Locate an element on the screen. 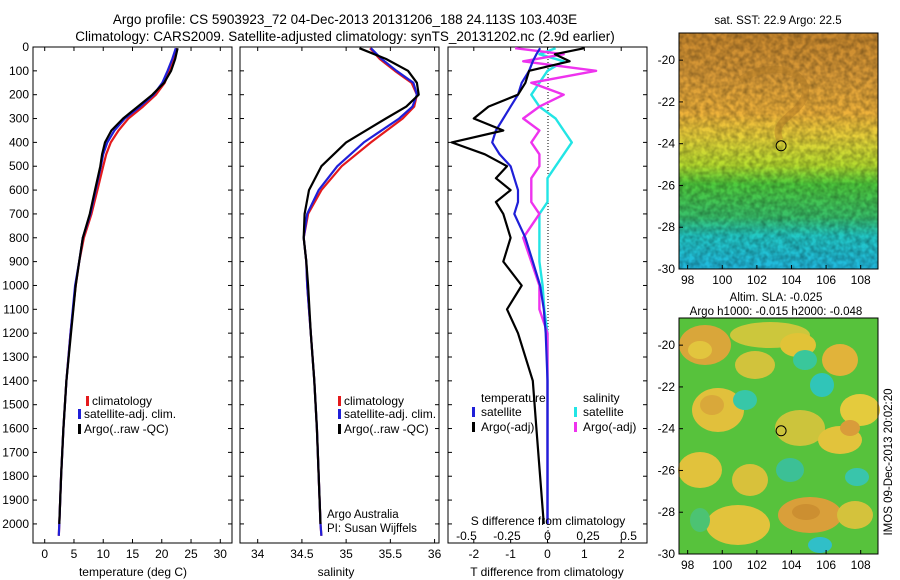 This screenshot has width=900, height=580. y-tick-label: 400 is located at coordinates (19, 142).